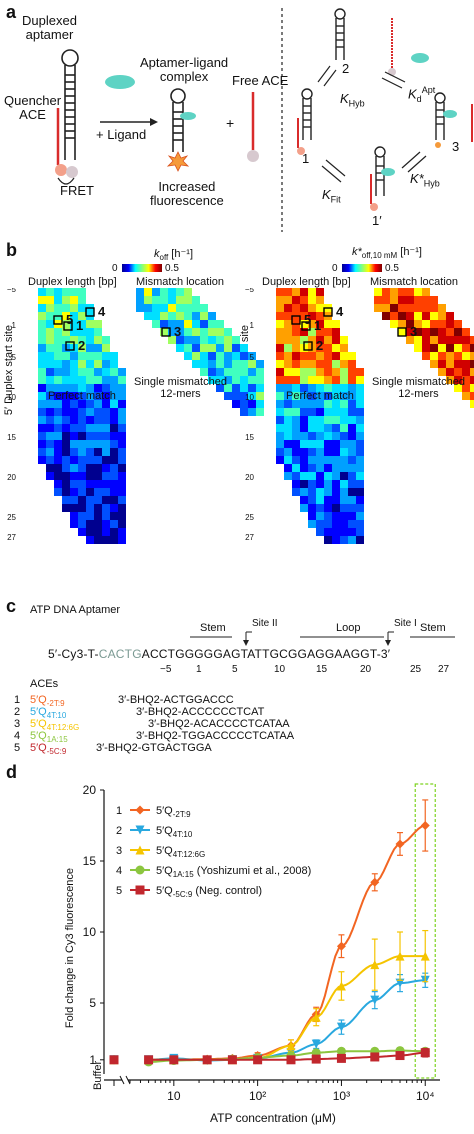 The width and height of the screenshot is (474, 1134). I want to click on ace-number: 4, so click(17, 736).